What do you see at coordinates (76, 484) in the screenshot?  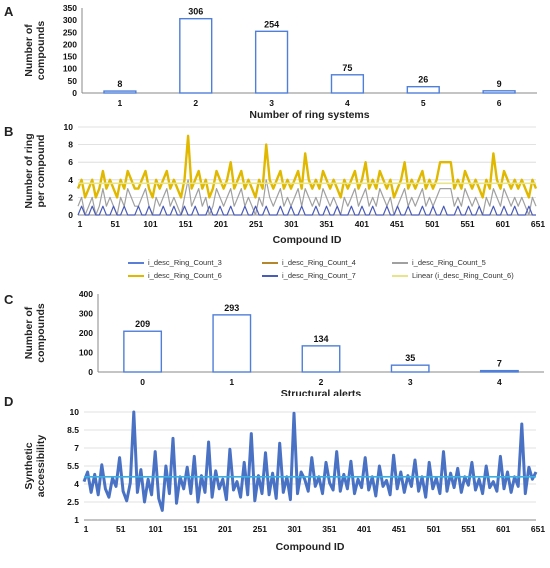 I see `y-tick-label: 4` at bounding box center [76, 484].